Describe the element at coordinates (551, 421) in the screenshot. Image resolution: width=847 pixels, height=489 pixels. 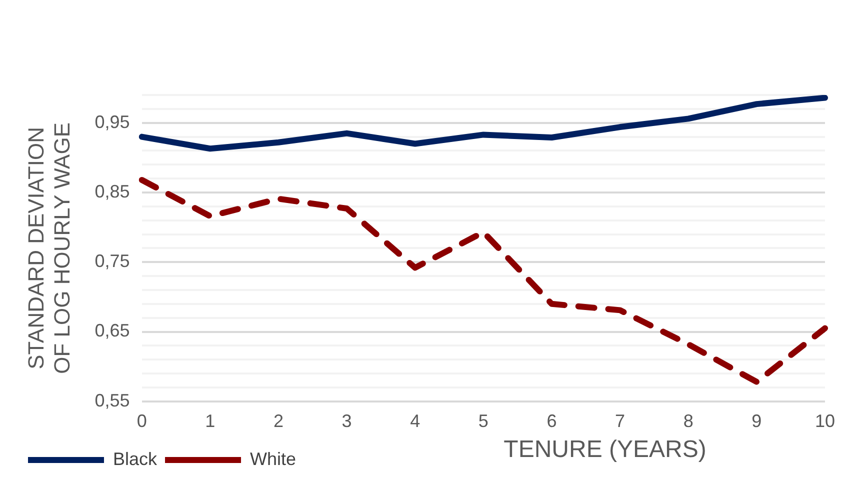
I see `x-tick-label: 6` at that location.